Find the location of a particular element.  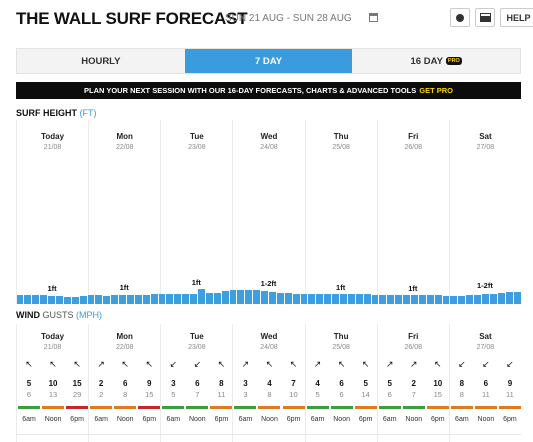

wind-speed: 9 is located at coordinates (510, 383).